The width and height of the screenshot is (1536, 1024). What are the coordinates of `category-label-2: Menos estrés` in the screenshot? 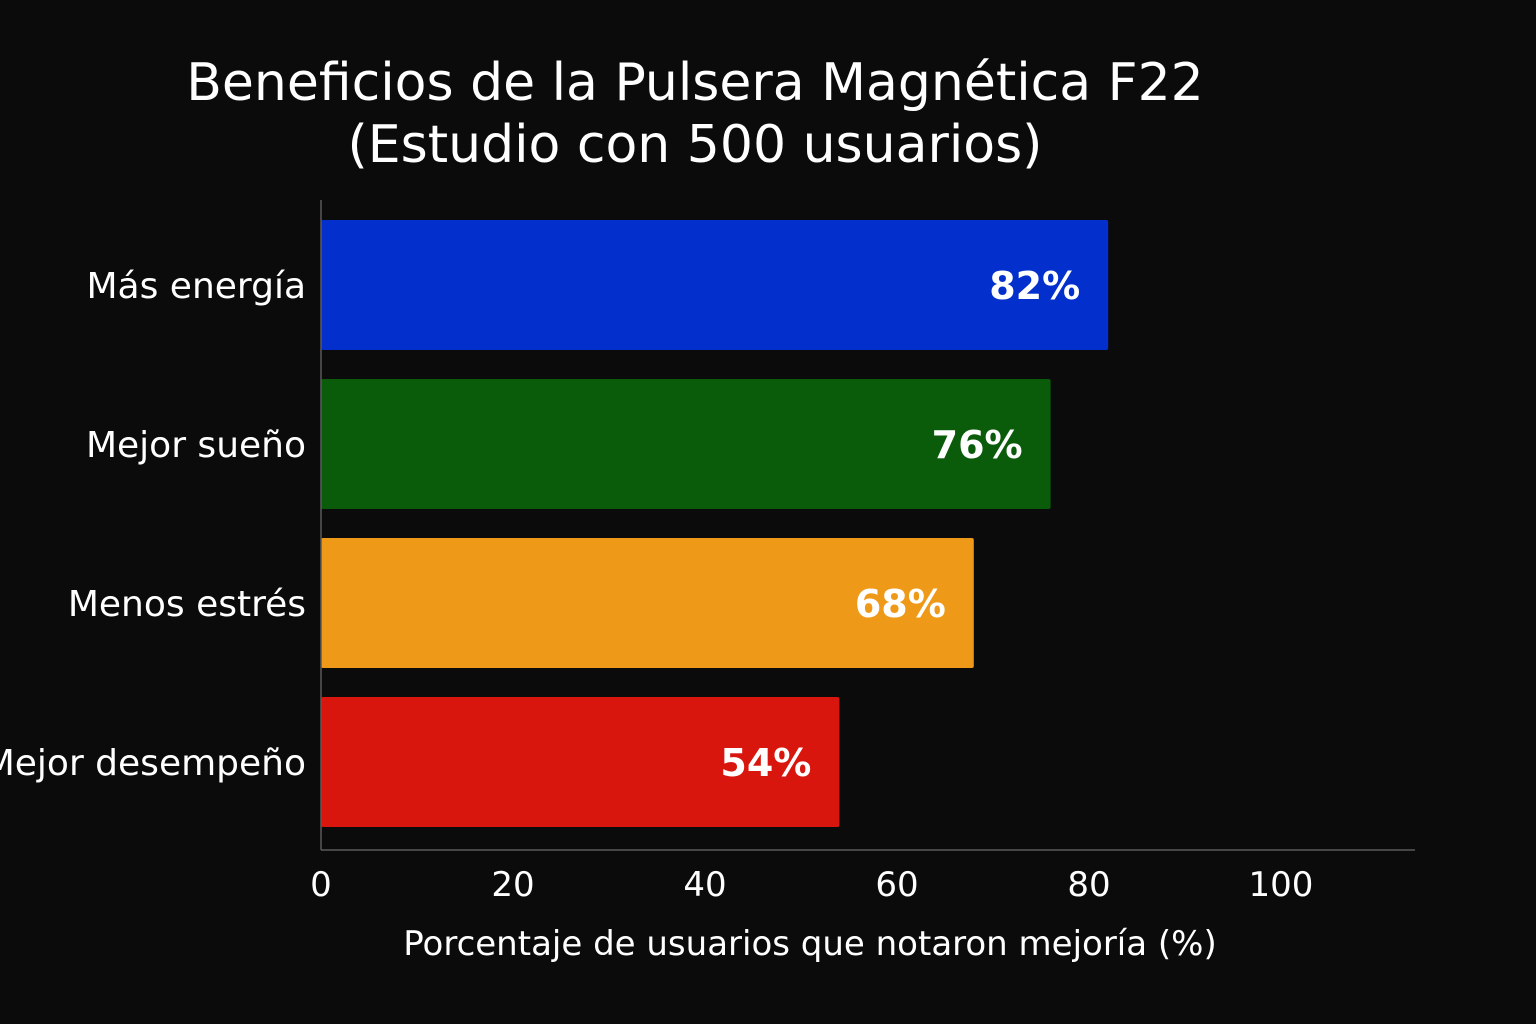 It's located at (187, 604).